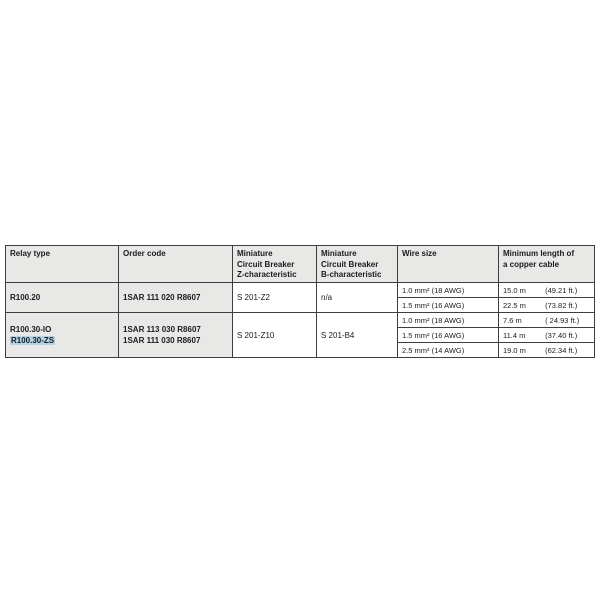  I want to click on column-header-relay-type: Relay type, so click(62, 264).